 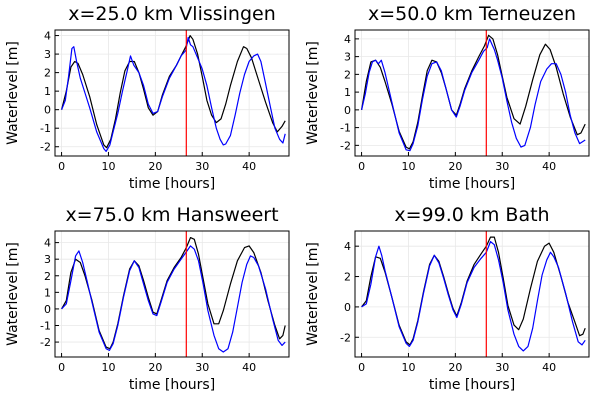 I want to click on subplot-title: x=99.0 km Bath, so click(x=471, y=215).